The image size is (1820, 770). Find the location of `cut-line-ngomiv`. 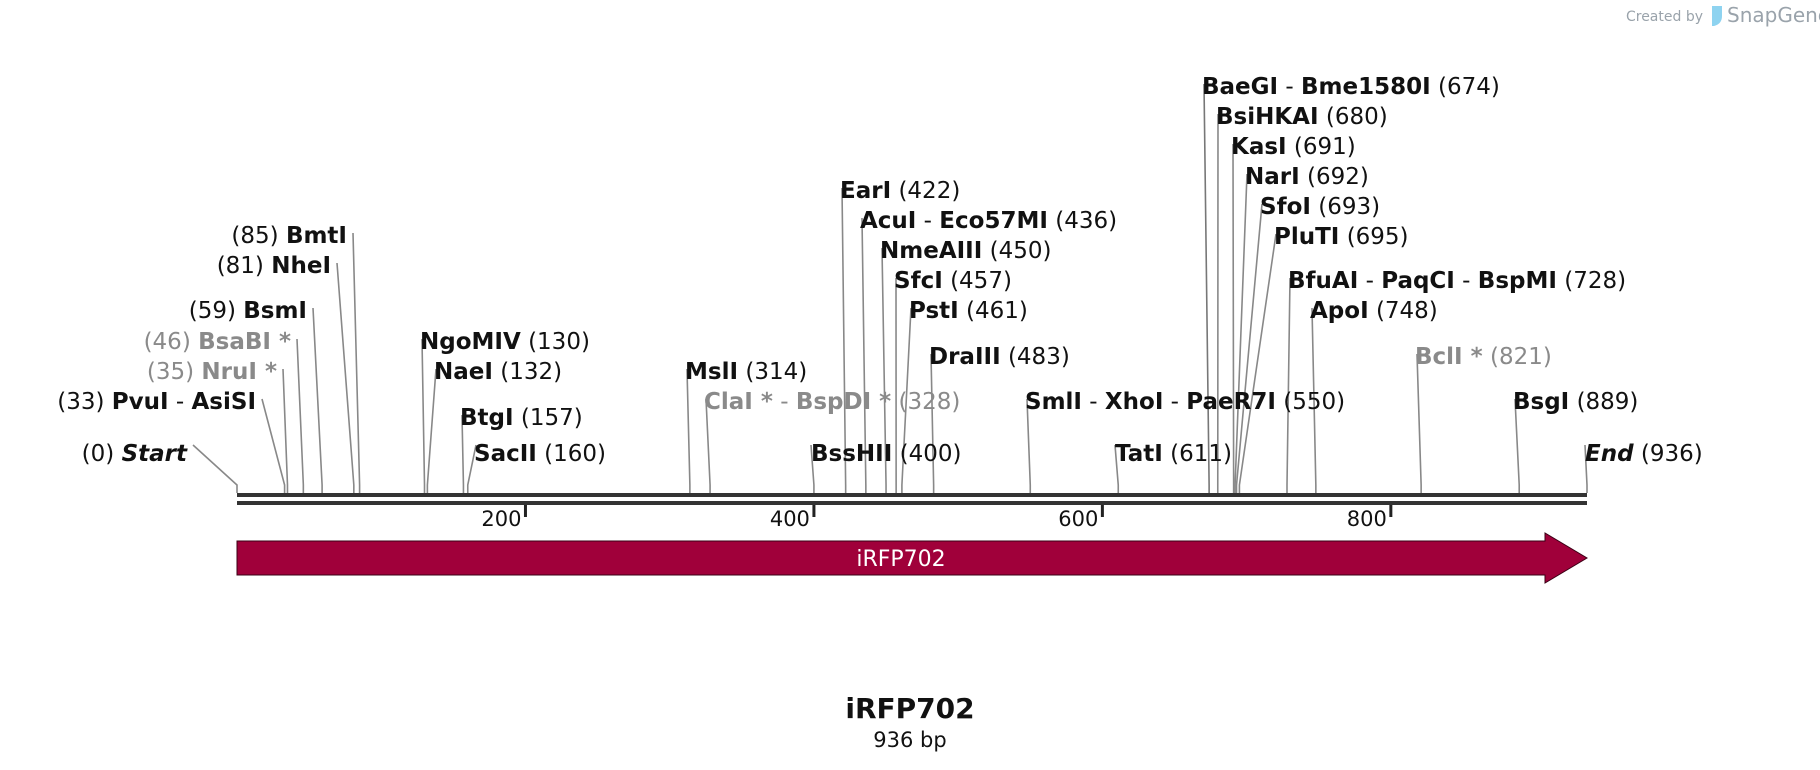

cut-line-ngomiv is located at coordinates (423, 415).